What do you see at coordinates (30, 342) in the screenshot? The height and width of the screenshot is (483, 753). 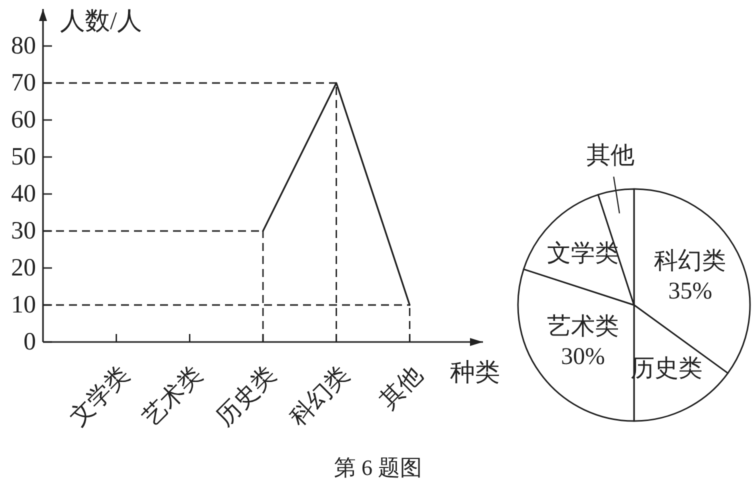 I see `y-tick-label: 0` at bounding box center [30, 342].